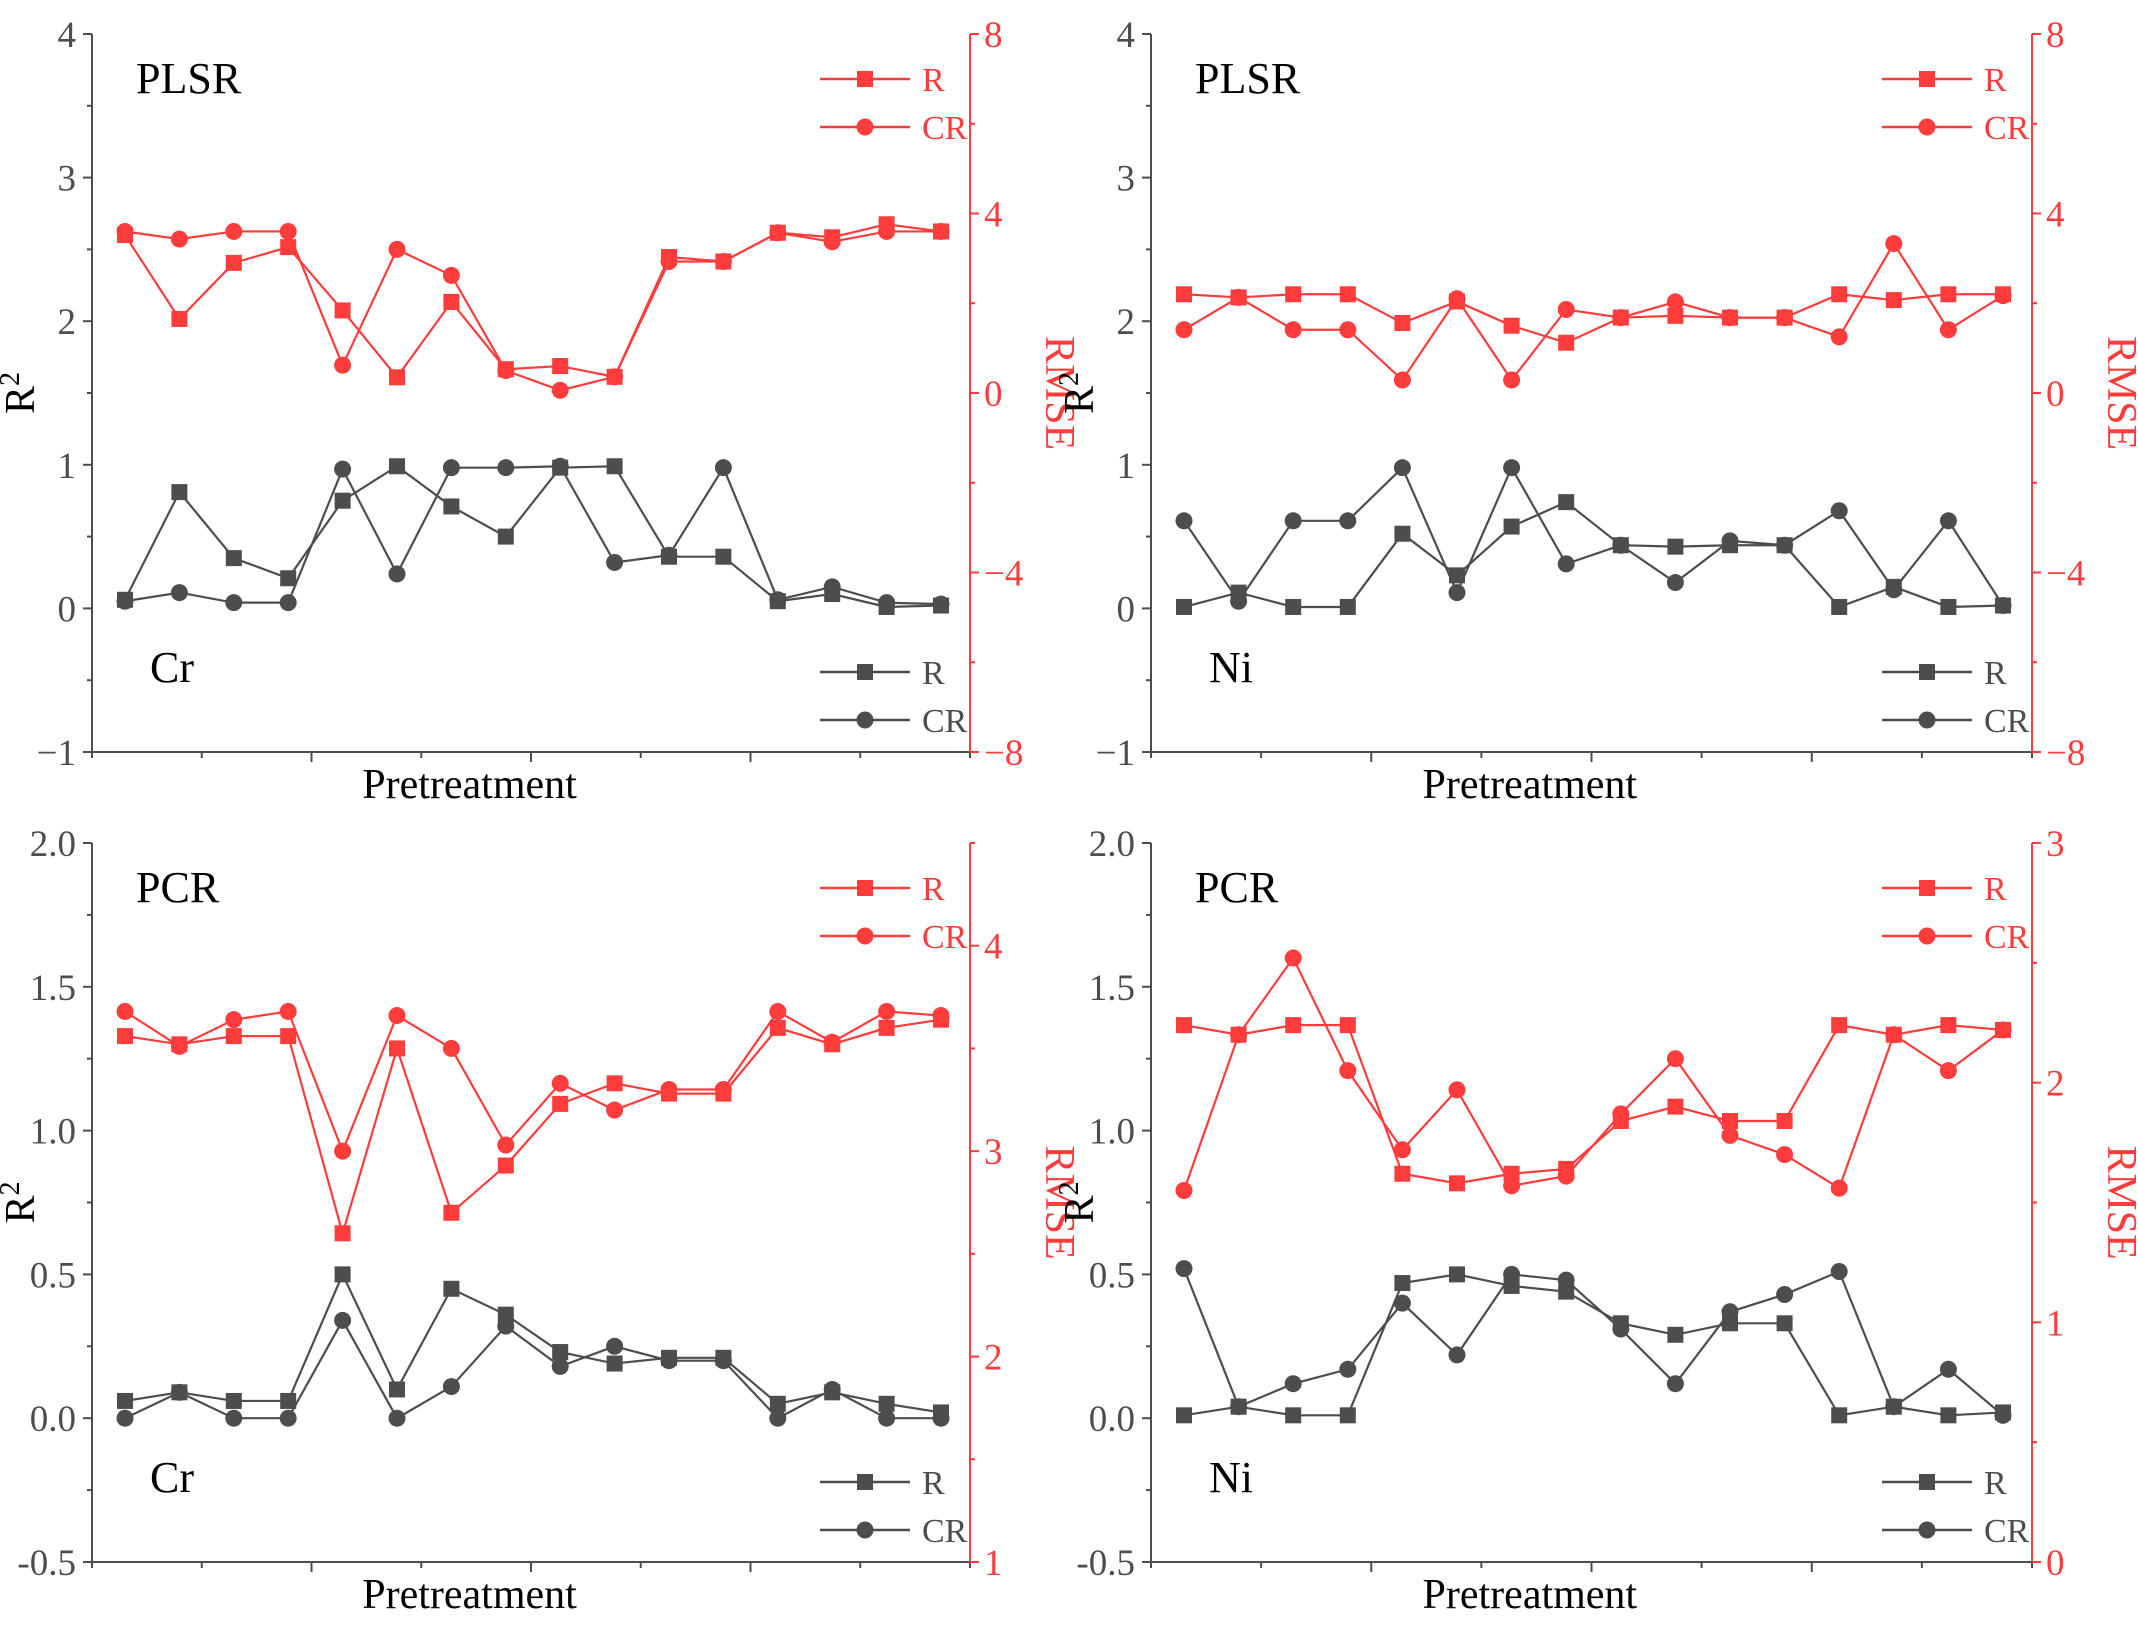 This screenshot has width=2138, height=1628. I want to click on y-right-tick-label: 1, so click(993, 1563).